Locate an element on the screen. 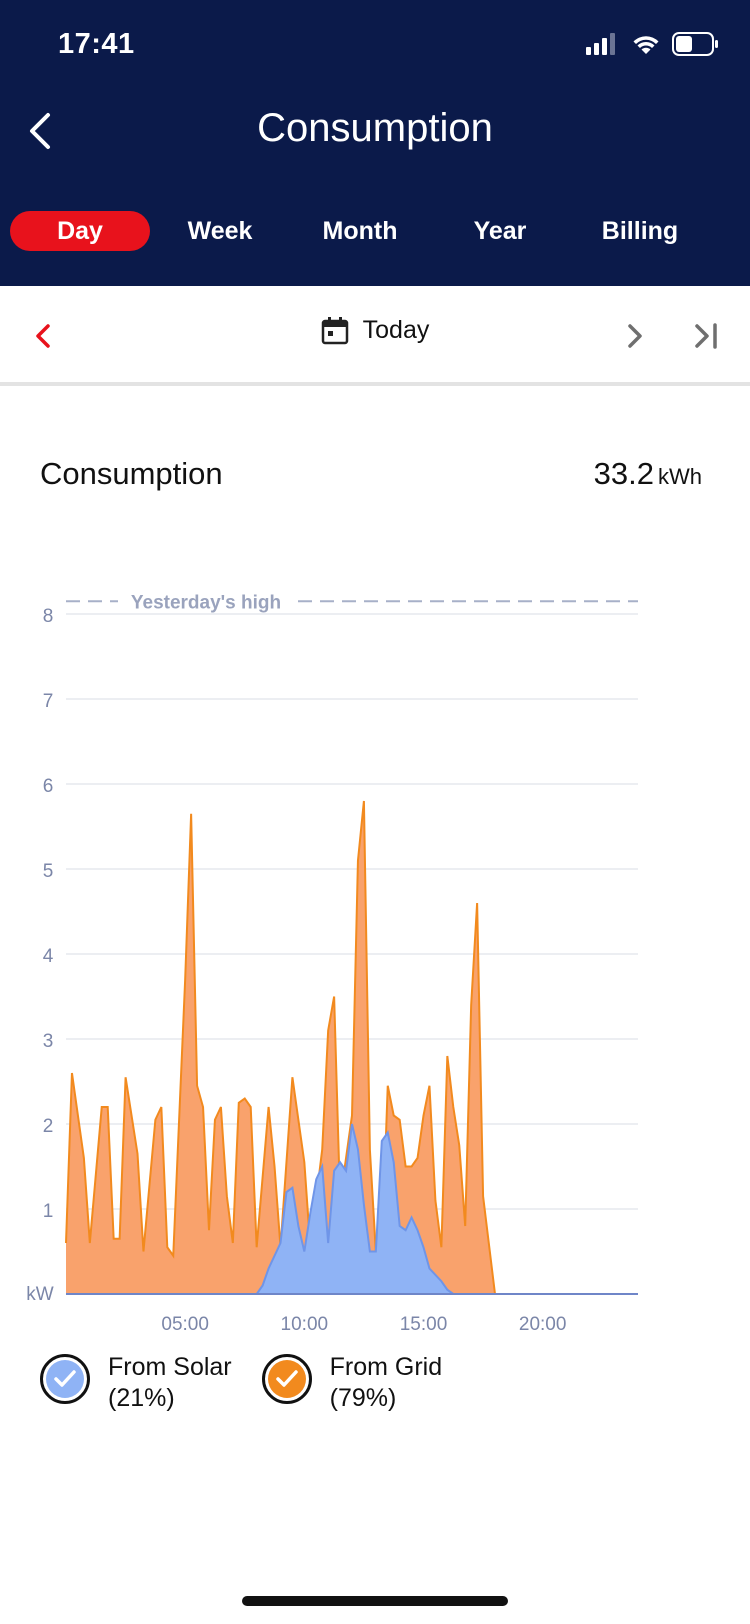  consumption-total: 33.2 kWh is located at coordinates (648, 474).